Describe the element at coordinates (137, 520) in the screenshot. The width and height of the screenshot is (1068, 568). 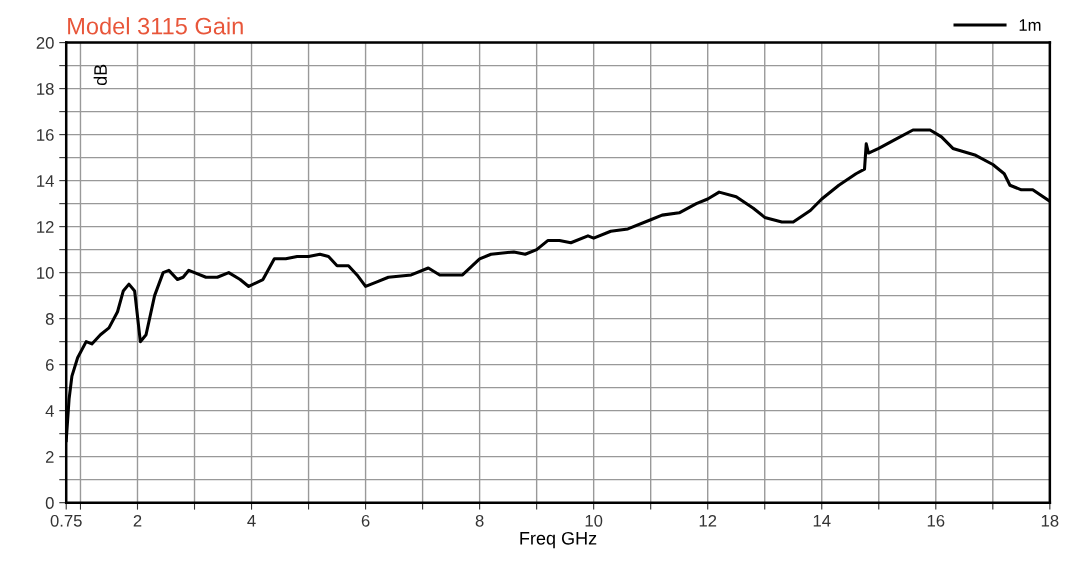
I see `x-tick-label: 2` at that location.